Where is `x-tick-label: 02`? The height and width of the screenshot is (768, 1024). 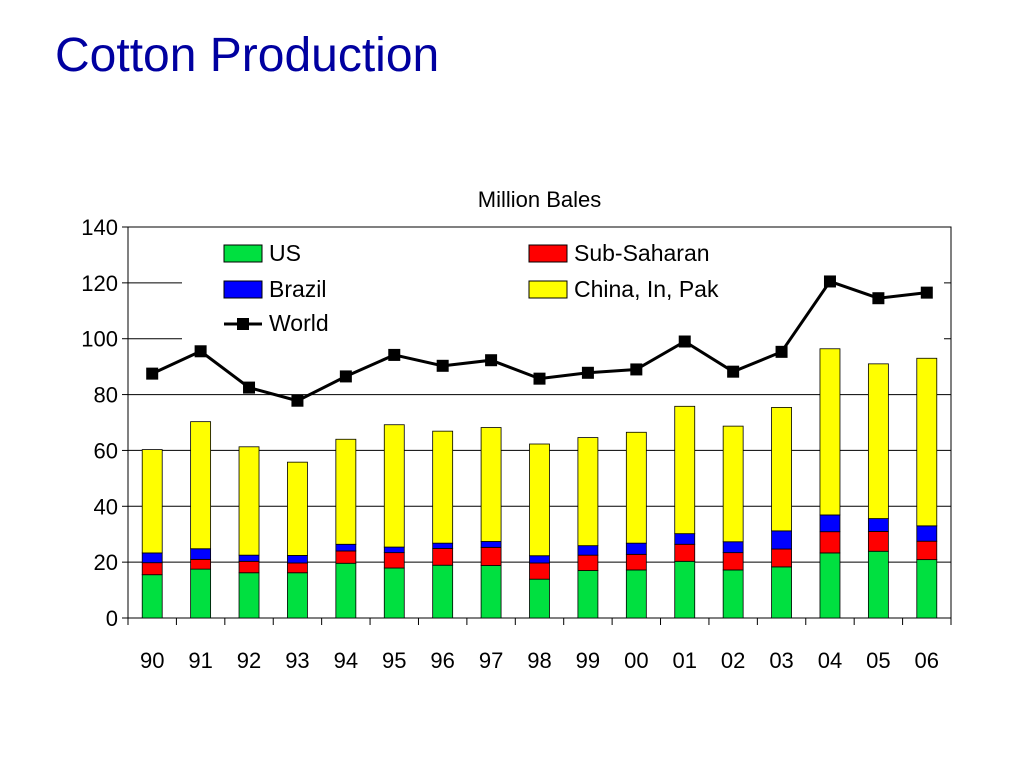
x-tick-label: 02 is located at coordinates (733, 660).